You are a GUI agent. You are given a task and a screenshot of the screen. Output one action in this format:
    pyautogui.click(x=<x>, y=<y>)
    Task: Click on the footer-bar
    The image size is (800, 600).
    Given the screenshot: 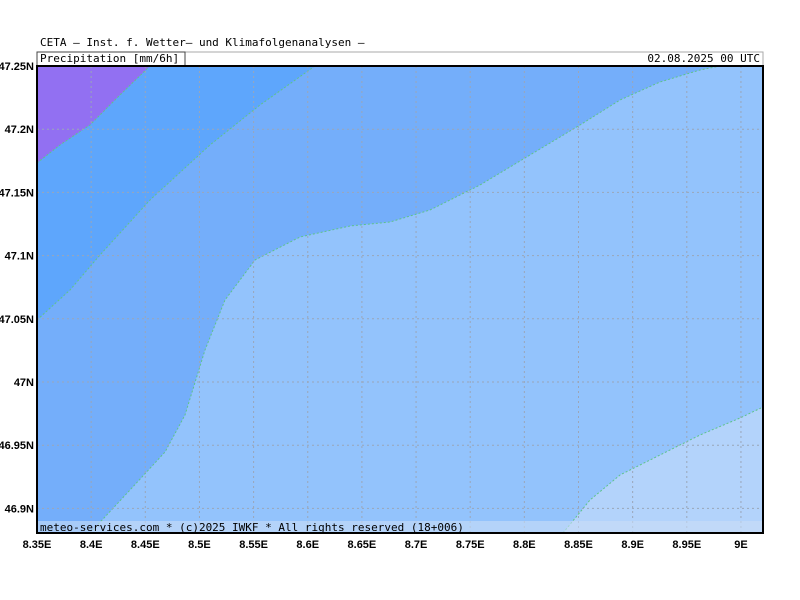 What is the action you would take?
    pyautogui.click(x=400, y=527)
    